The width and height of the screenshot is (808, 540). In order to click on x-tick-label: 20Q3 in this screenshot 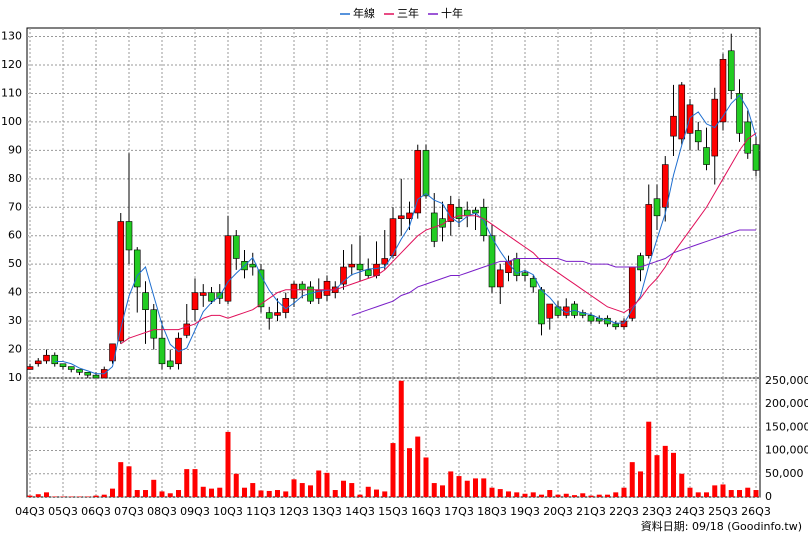, I will do `click(558, 511)`.